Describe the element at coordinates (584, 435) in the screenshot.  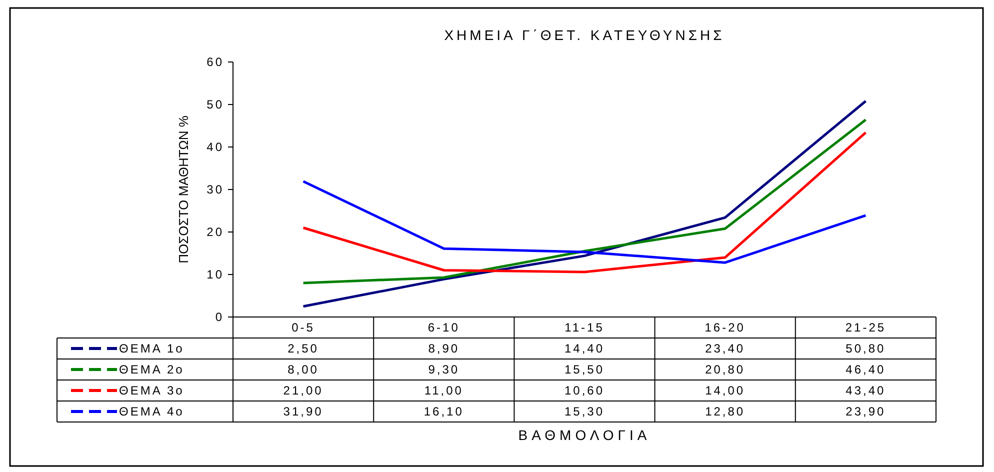
I see `text: ΒΑΘΜΟΛΟΓΙΑ` at that location.